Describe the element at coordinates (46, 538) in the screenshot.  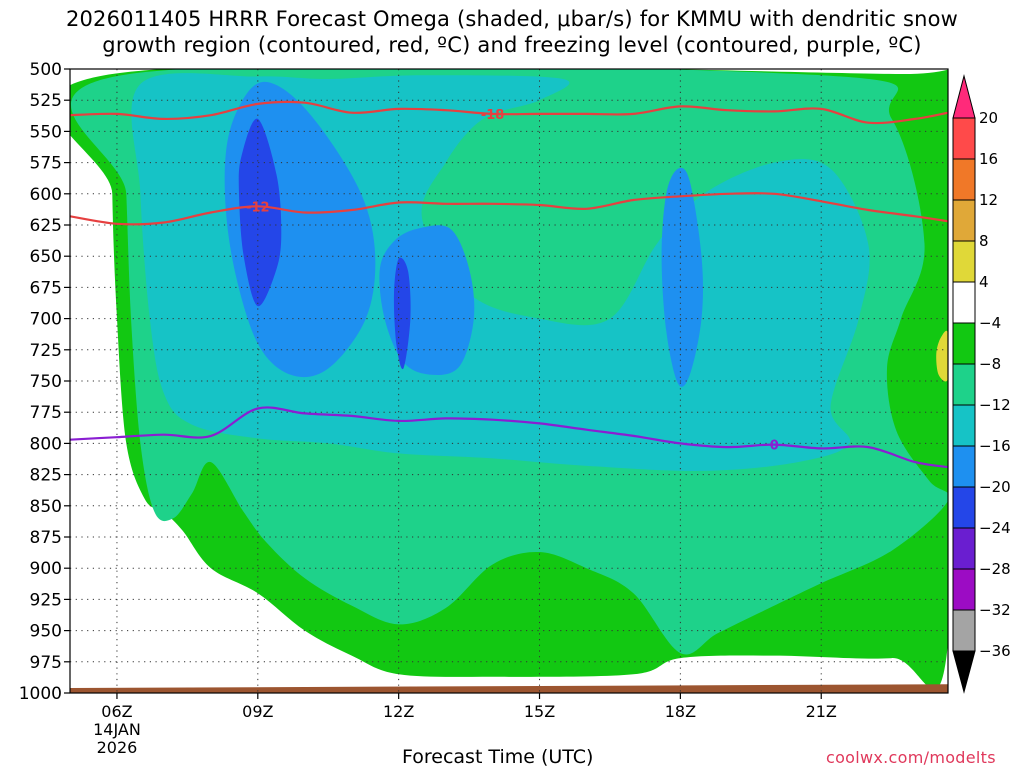
I see `y-tick-label-875: 875` at that location.